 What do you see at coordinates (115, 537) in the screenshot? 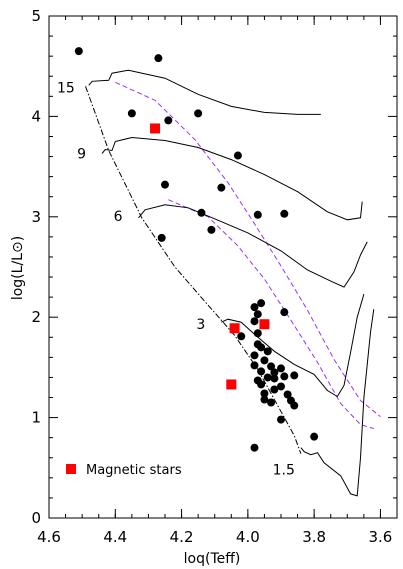
I see `x-tick-label: 4.4` at bounding box center [115, 537].